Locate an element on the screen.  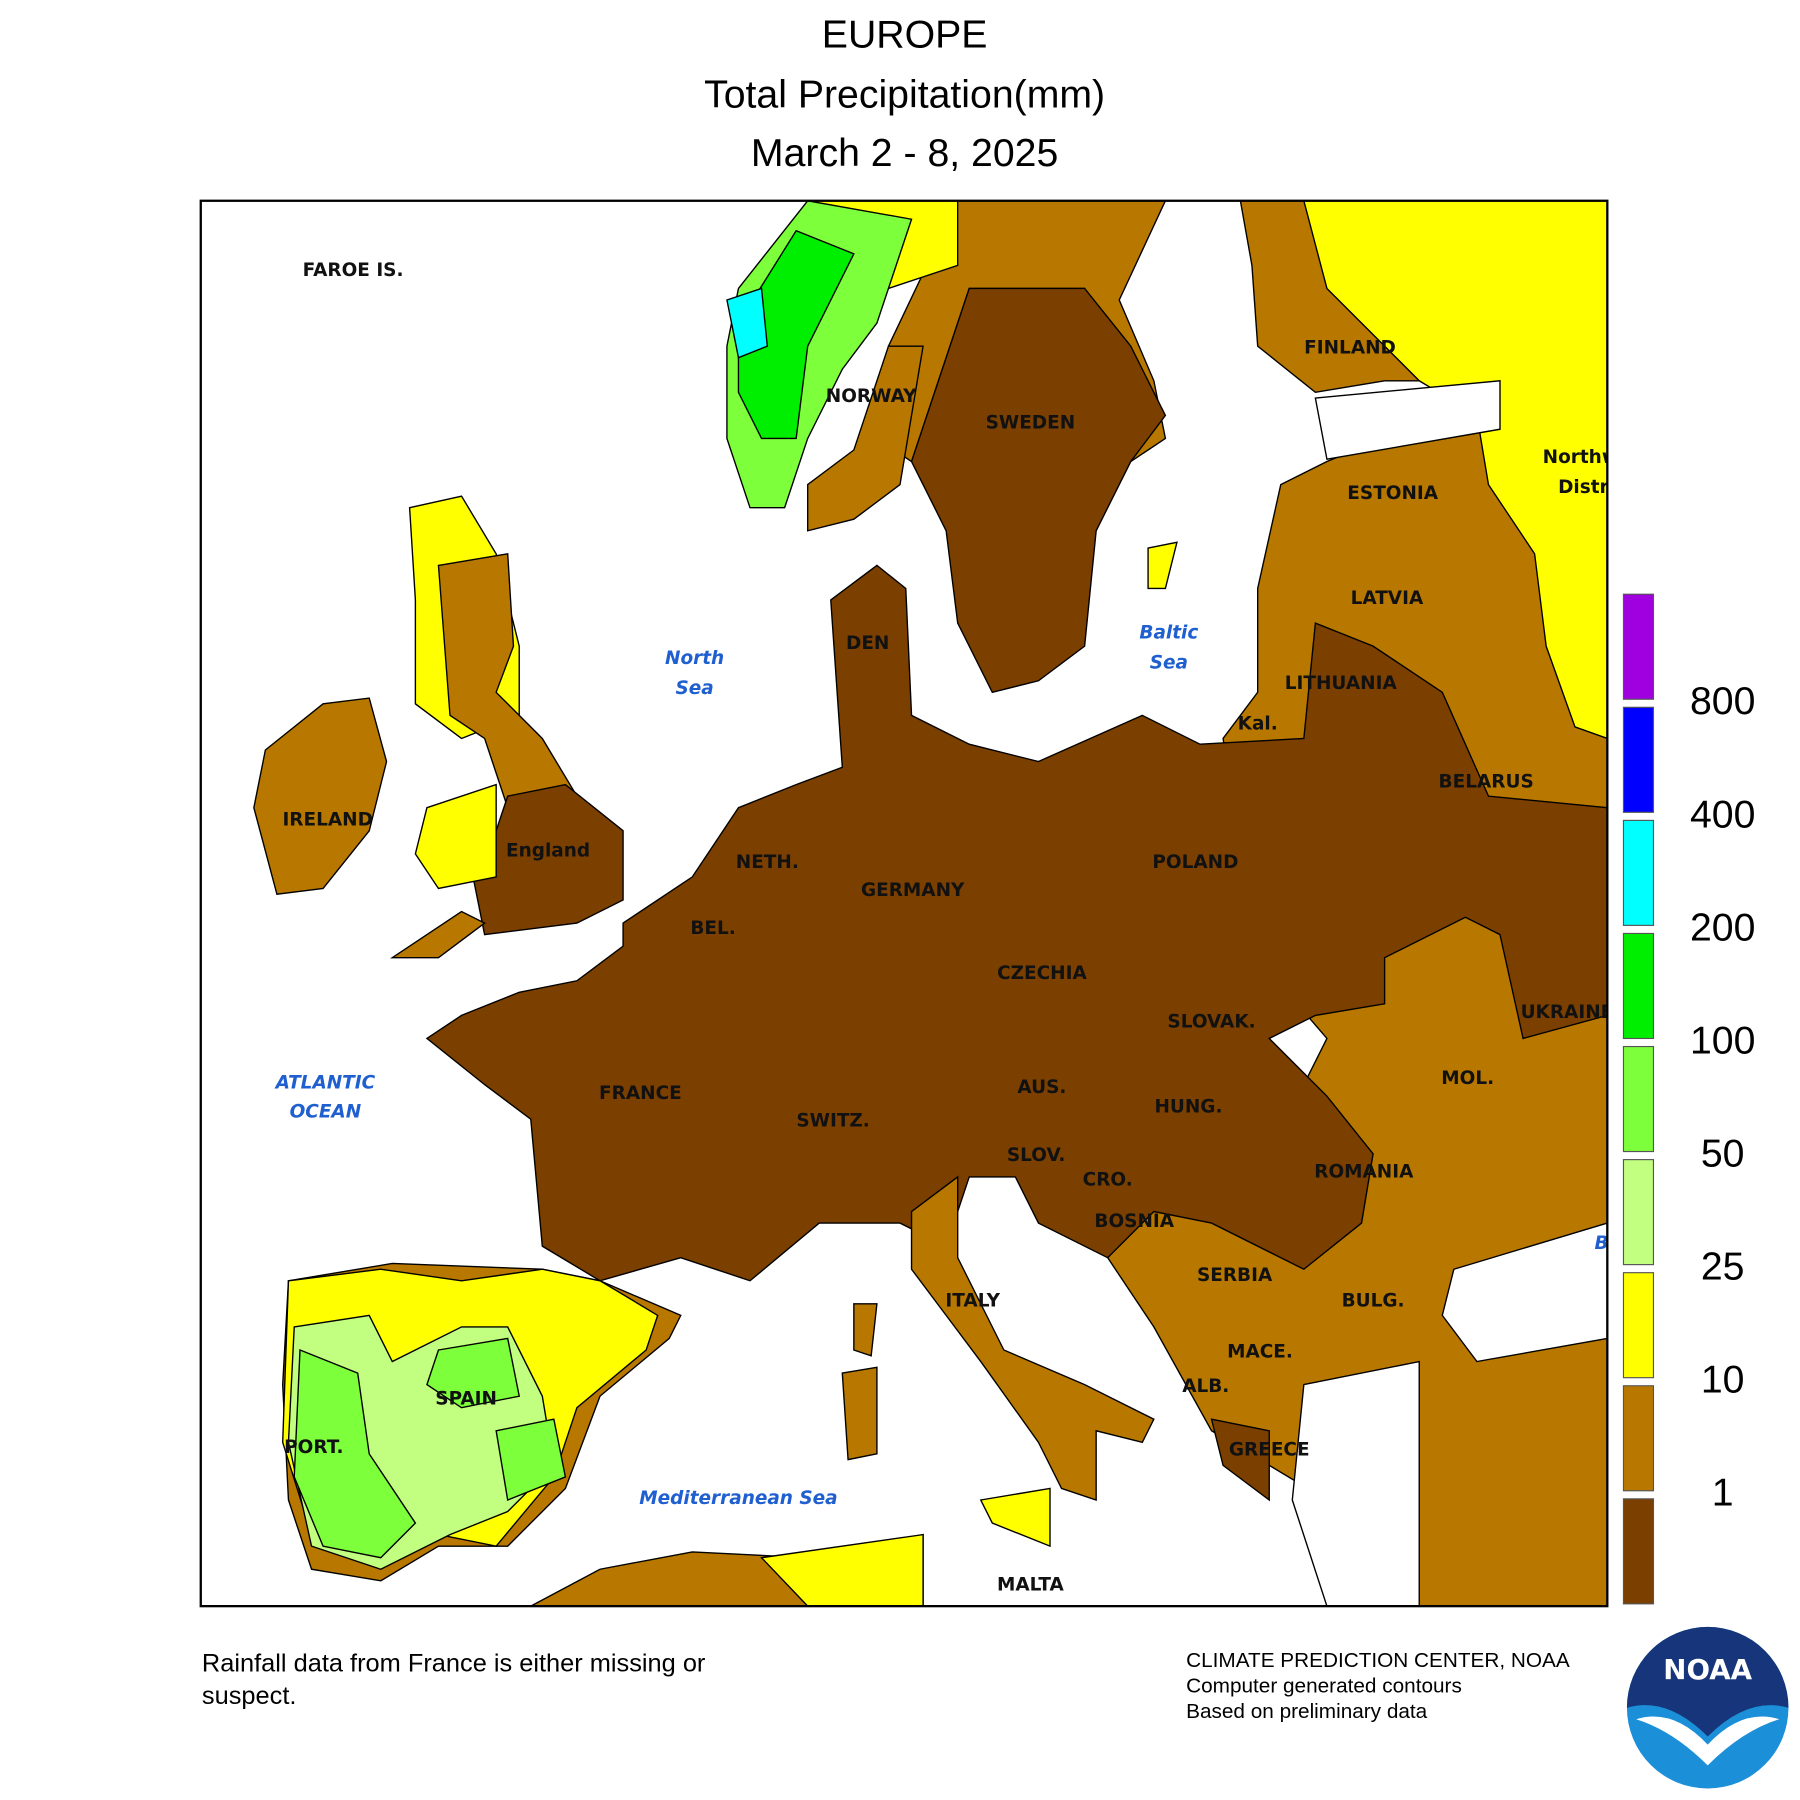
country-label: BELARUS is located at coordinates (1486, 781).